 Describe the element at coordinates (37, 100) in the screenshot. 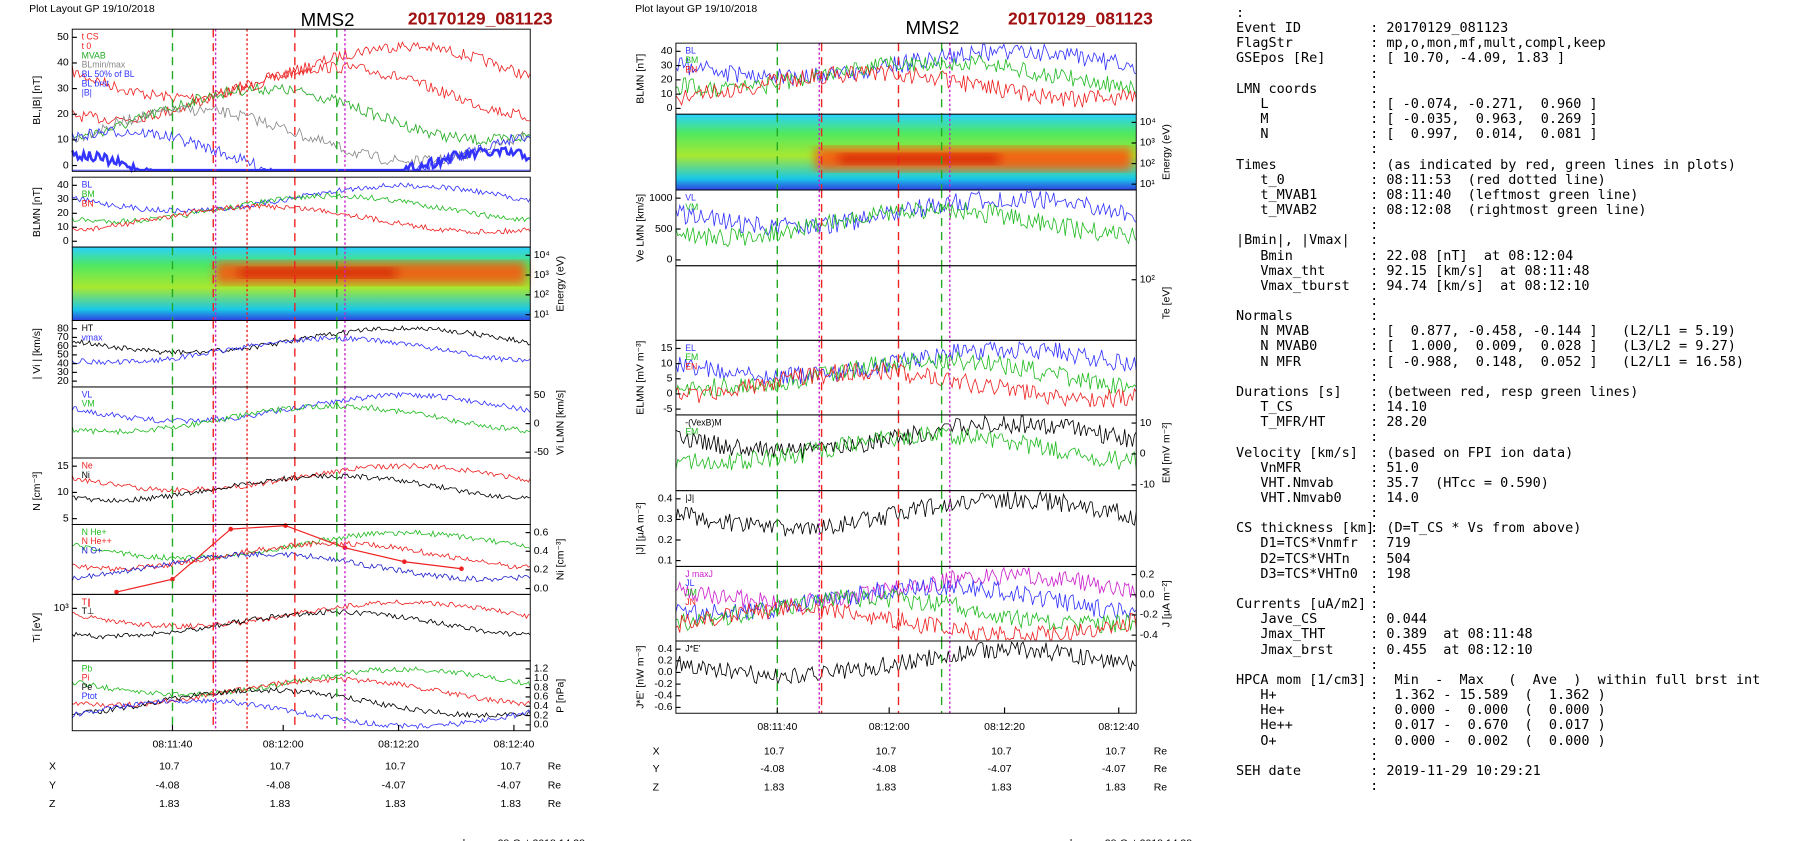

I see `axis-label: BL,|B| [nT]` at that location.